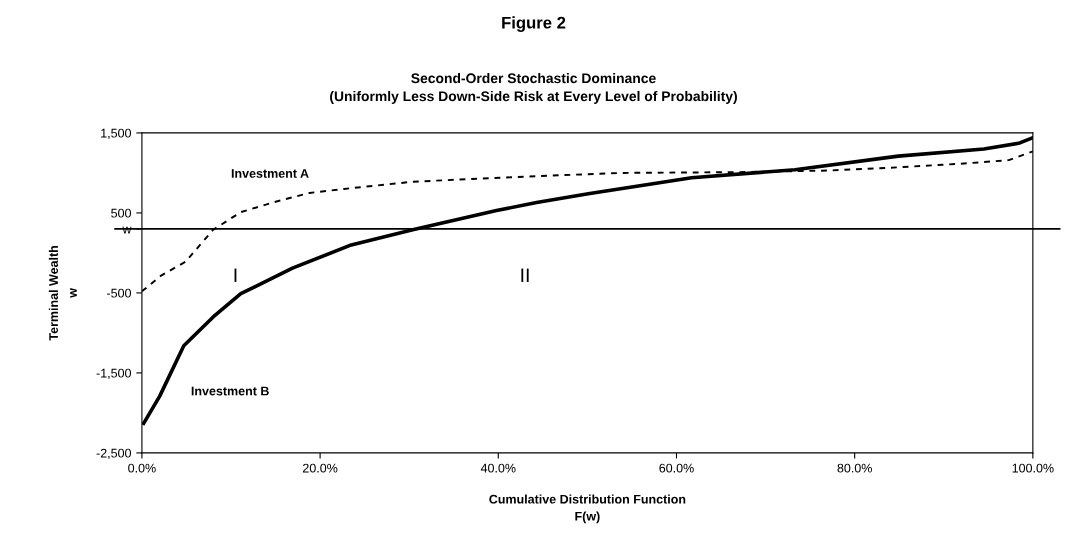 The width and height of the screenshot is (1067, 536). I want to click on x-tick-label: 20.0%, so click(320, 468).